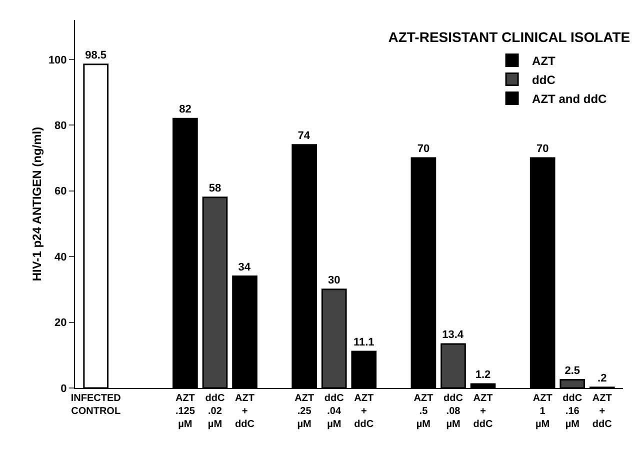 The width and height of the screenshot is (643, 463). I want to click on x-tick-label: ddC .02 µM, so click(215, 411).